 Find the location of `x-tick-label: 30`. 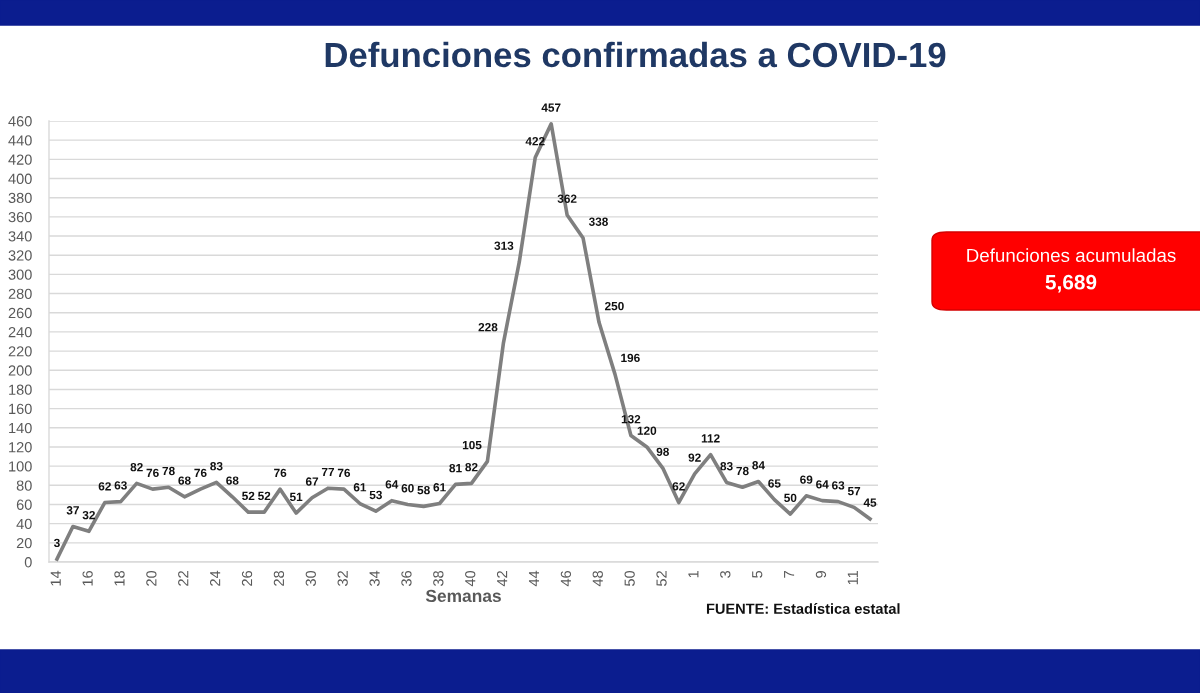

x-tick-label: 30 is located at coordinates (310, 578).